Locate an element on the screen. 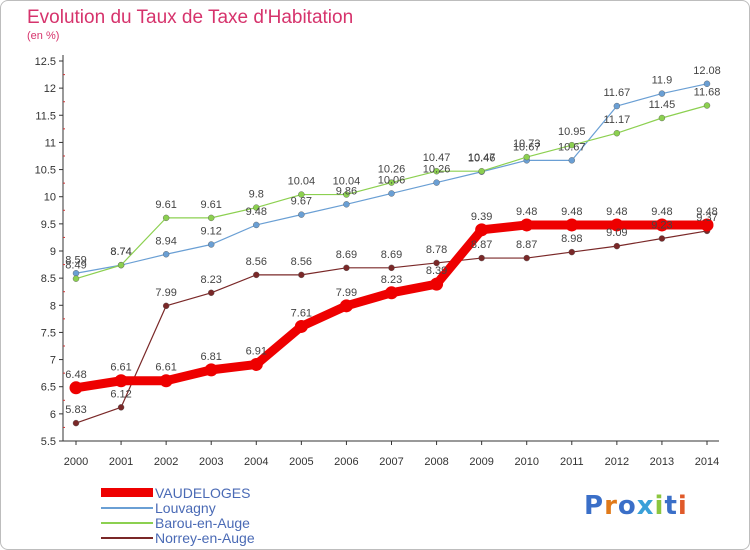 This screenshot has height=550, width=750. data-label: 8.49 is located at coordinates (75, 266).